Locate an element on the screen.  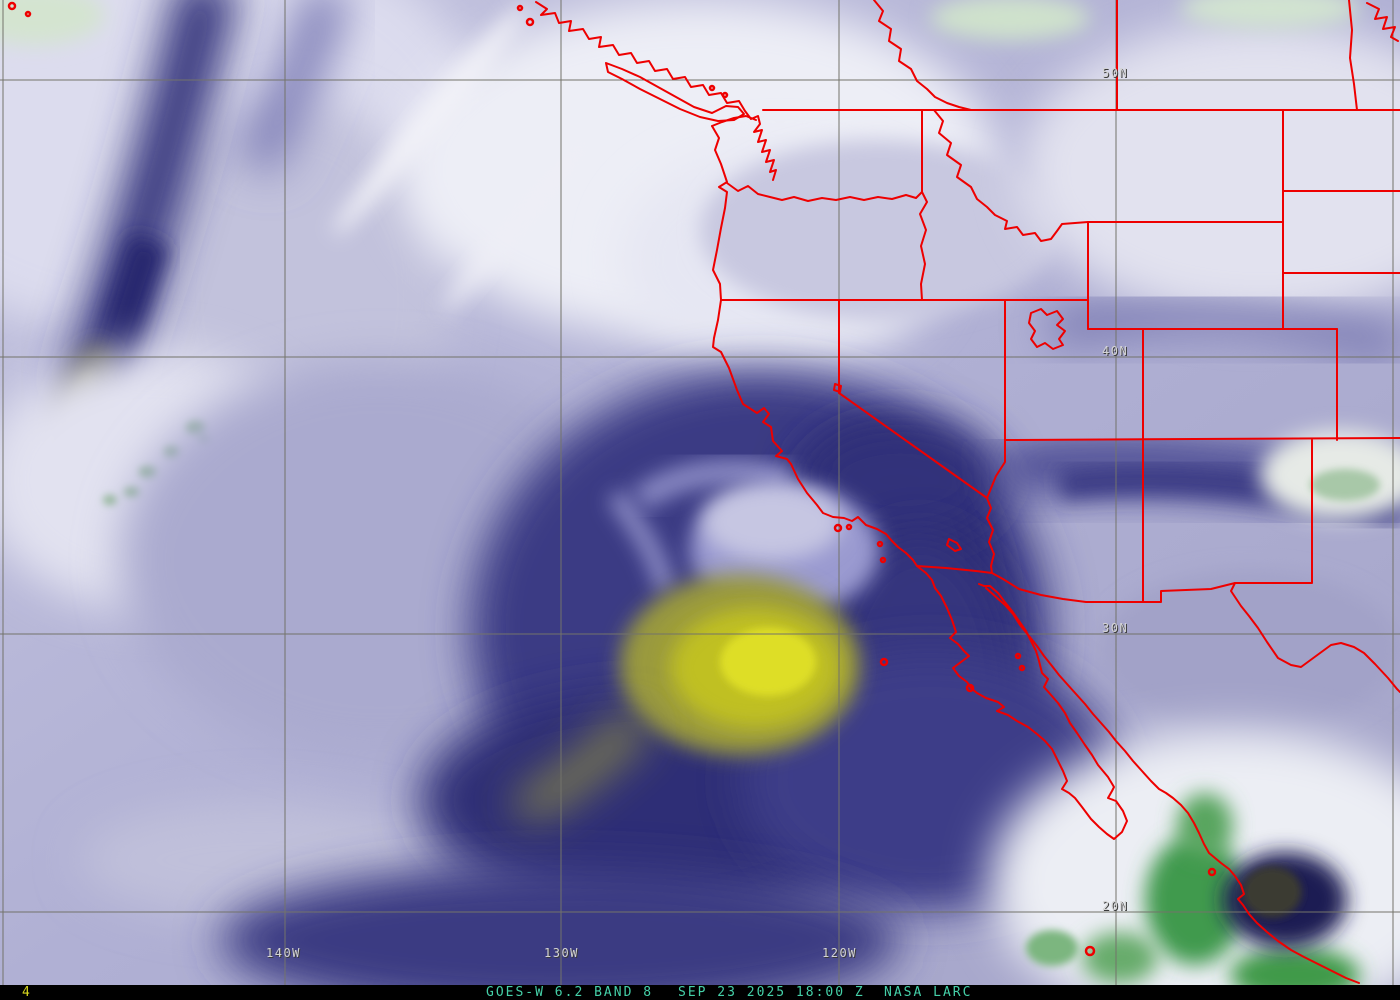
frame-number: 4 is located at coordinates (27, 992).